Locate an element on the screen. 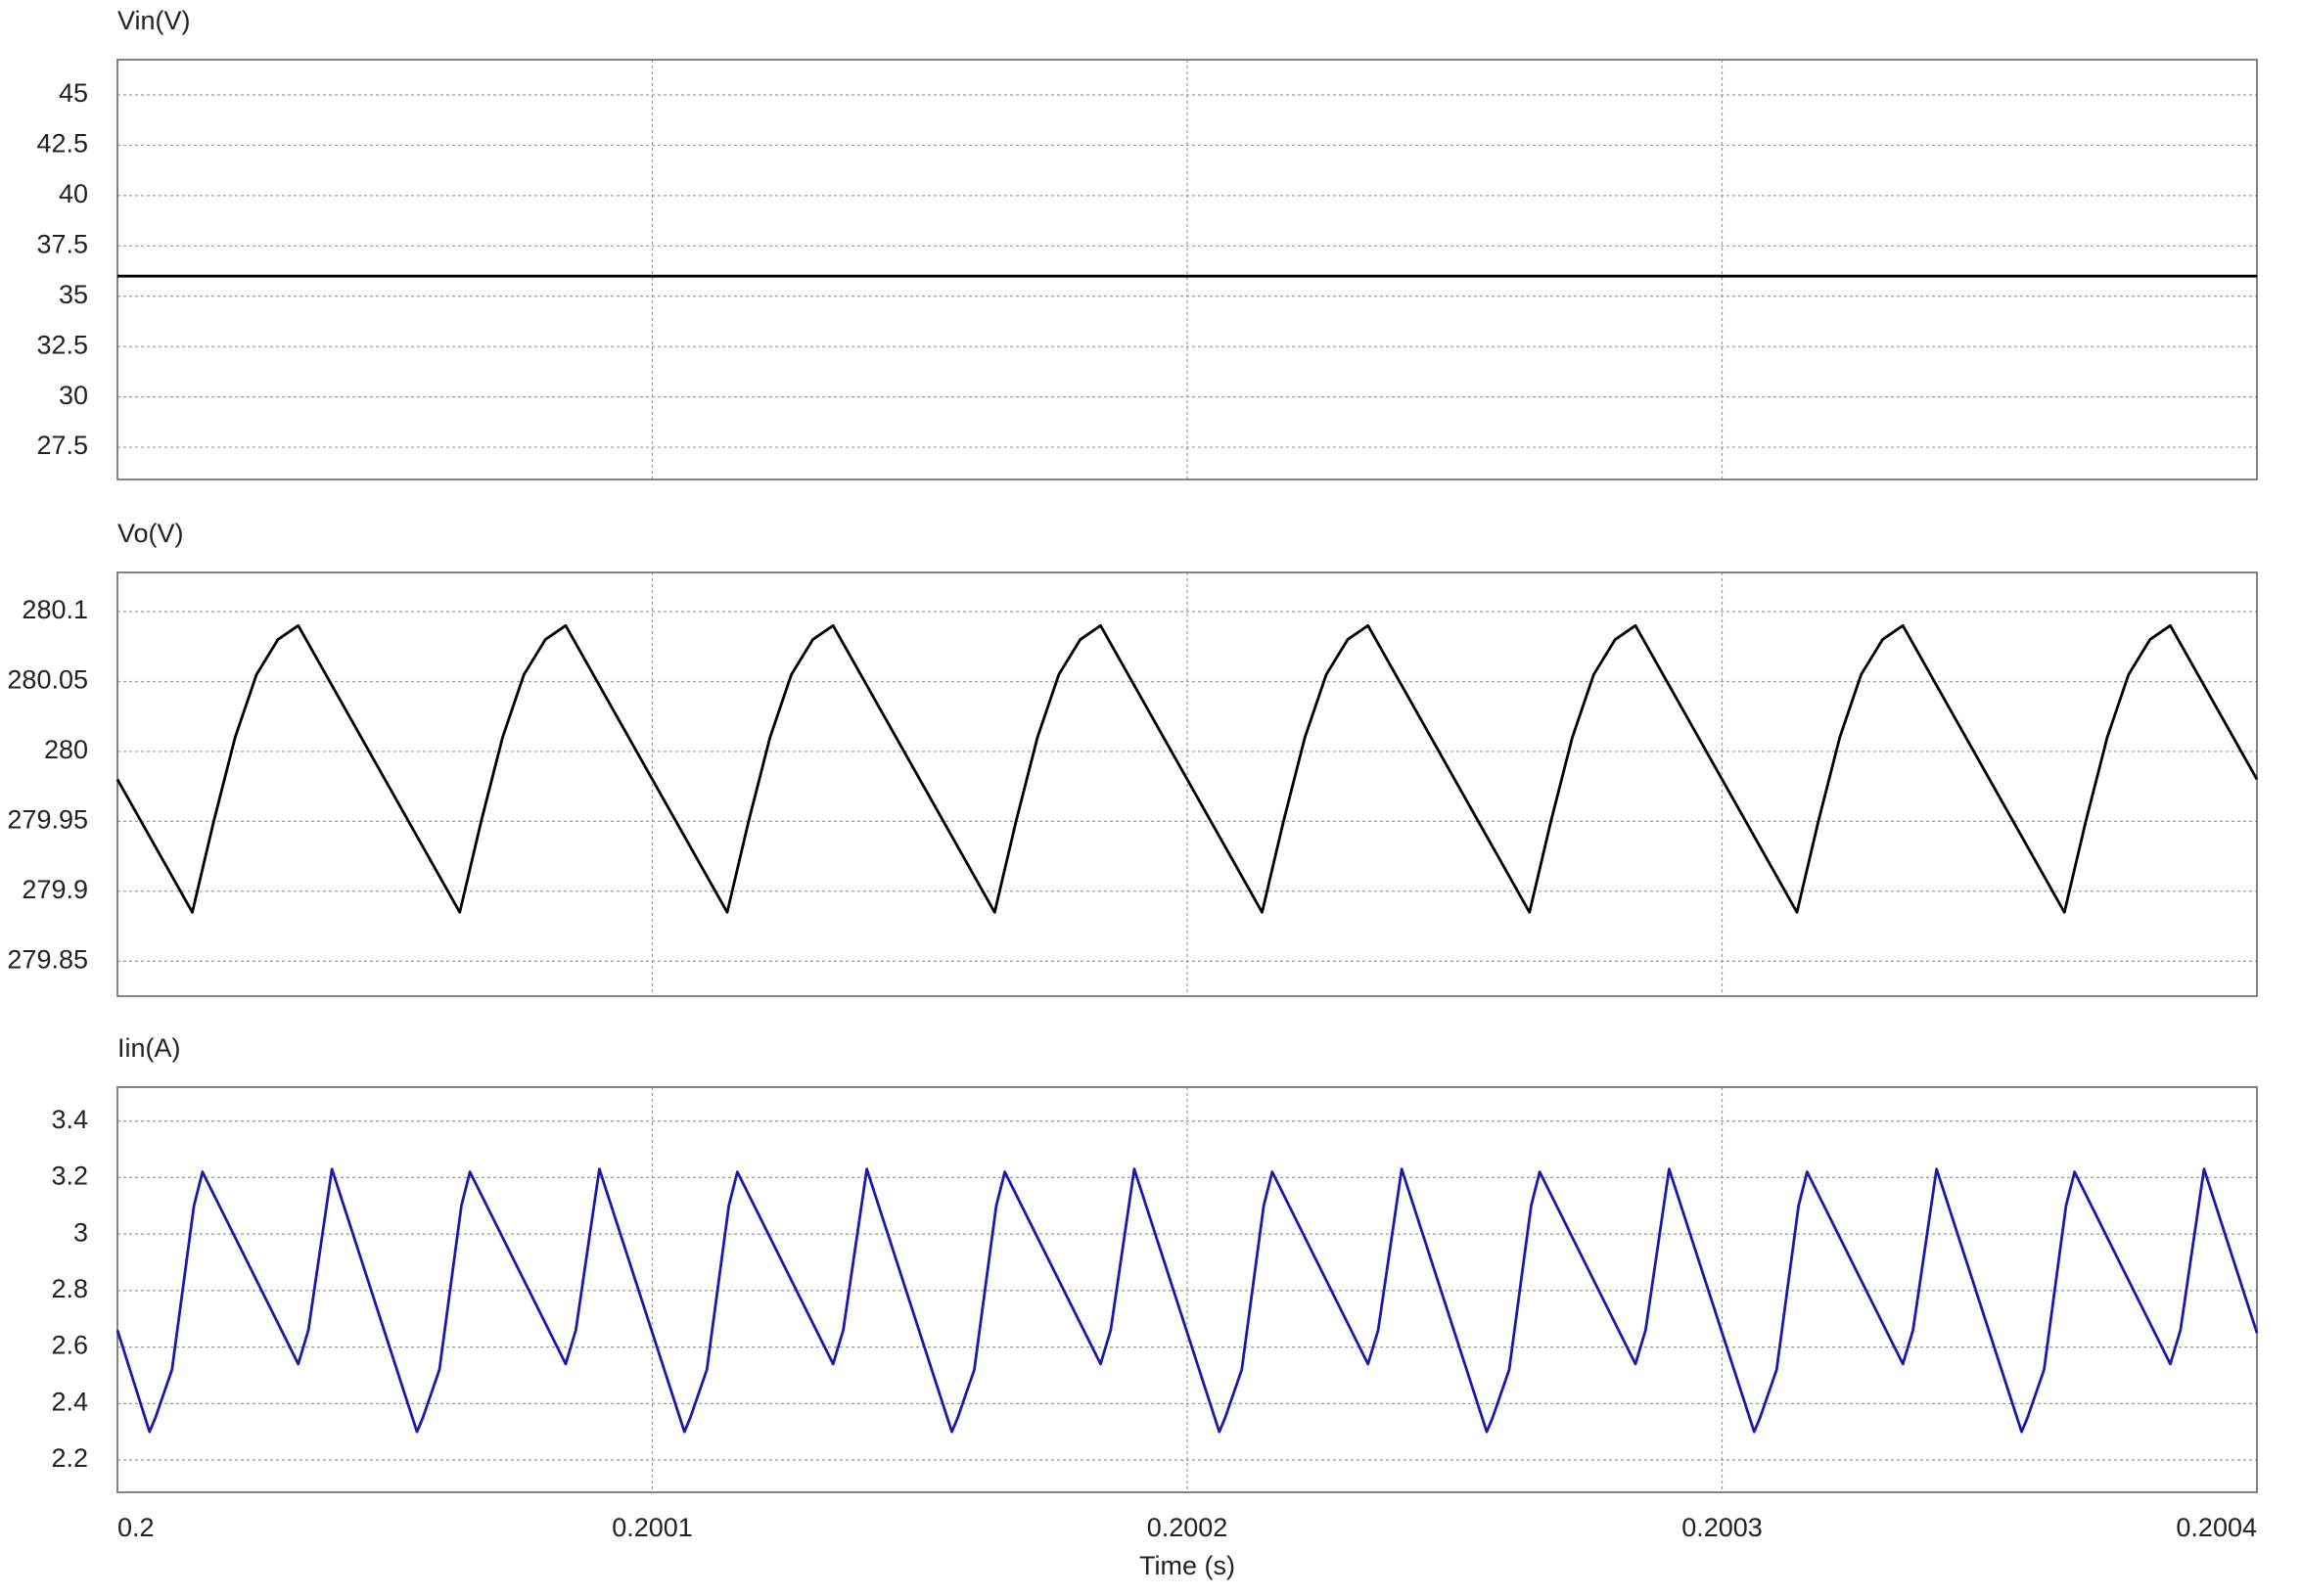  y-tick-label: 40 is located at coordinates (74, 193).